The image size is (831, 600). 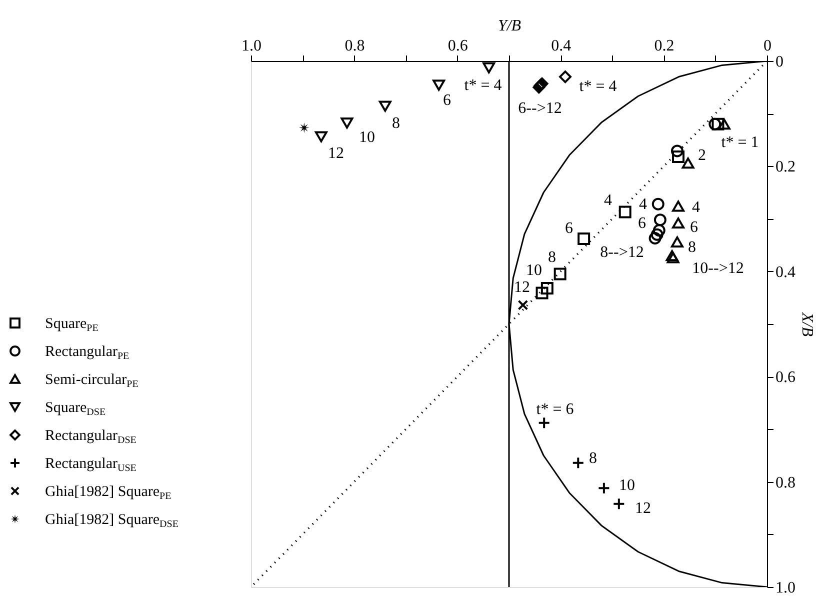 I want to click on x-tick-label: 0.2, so click(x=664, y=46).